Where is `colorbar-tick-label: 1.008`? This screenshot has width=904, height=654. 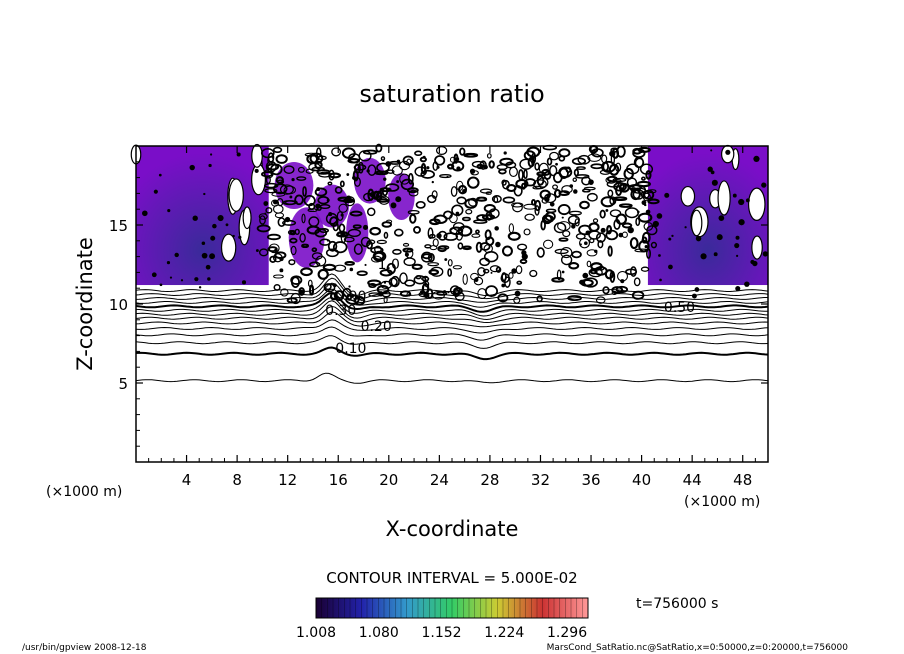
colorbar-tick-label: 1.008 is located at coordinates (316, 633).